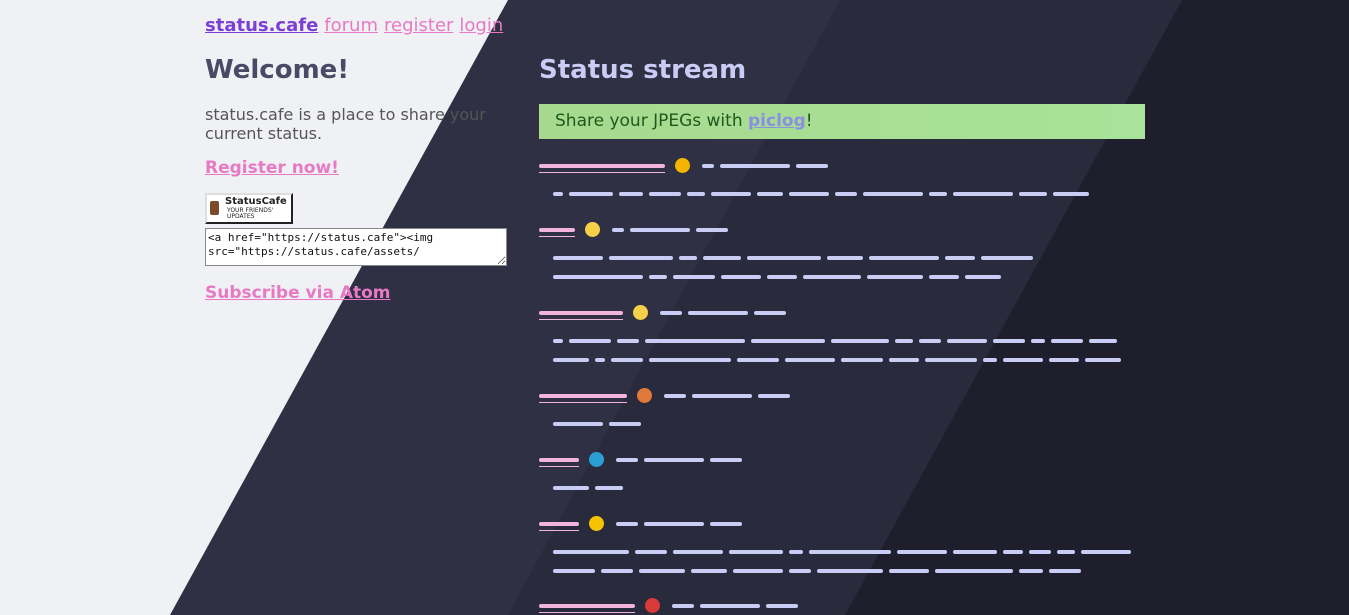 The height and width of the screenshot is (615, 1349). Describe the element at coordinates (419, 25) in the screenshot. I see `nav-link: register` at that location.